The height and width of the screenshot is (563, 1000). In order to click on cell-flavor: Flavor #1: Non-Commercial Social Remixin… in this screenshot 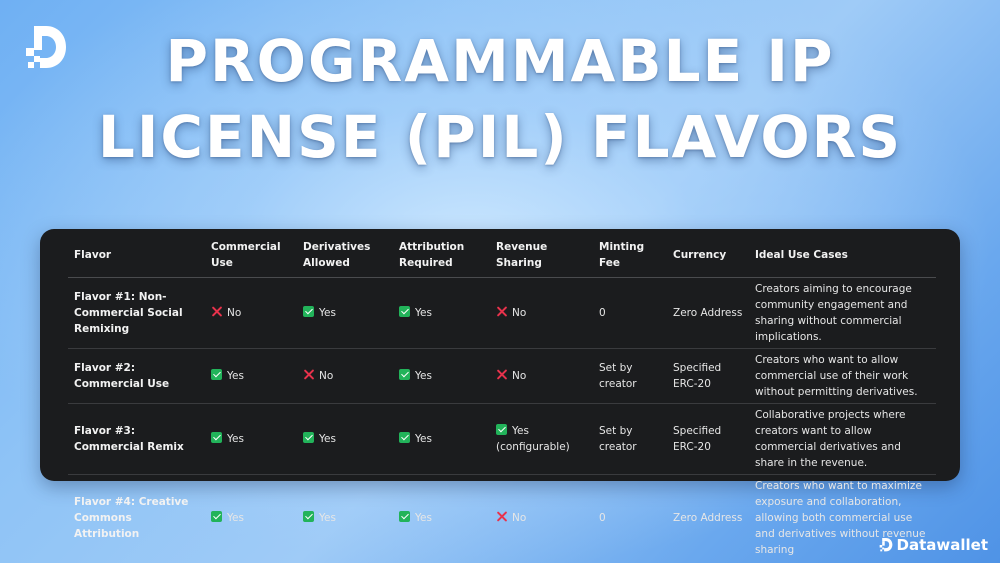, I will do `click(136, 313)`.